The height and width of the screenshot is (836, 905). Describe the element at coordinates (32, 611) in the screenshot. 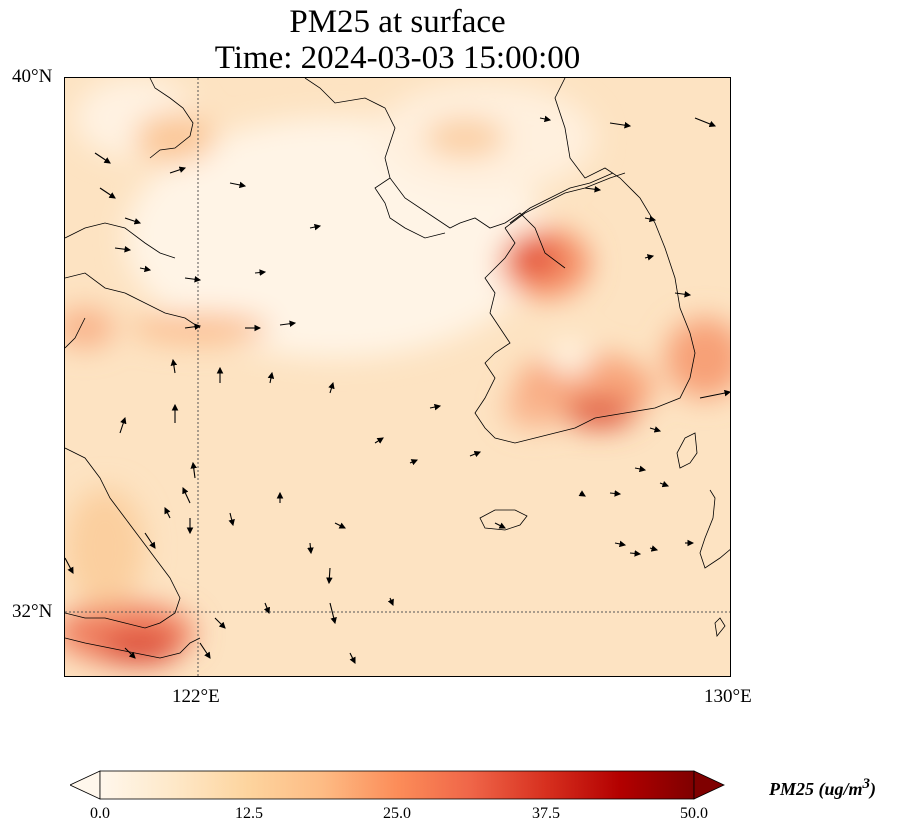

I see `lat-label-32n: 32°N` at that location.